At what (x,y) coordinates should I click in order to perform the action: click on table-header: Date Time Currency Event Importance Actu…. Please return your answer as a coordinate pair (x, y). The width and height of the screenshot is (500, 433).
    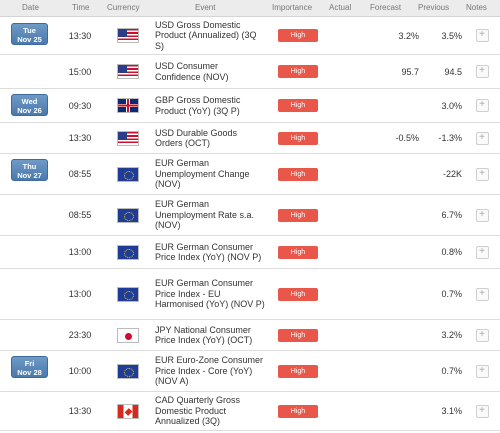
    Looking at the image, I should click on (250, 8).